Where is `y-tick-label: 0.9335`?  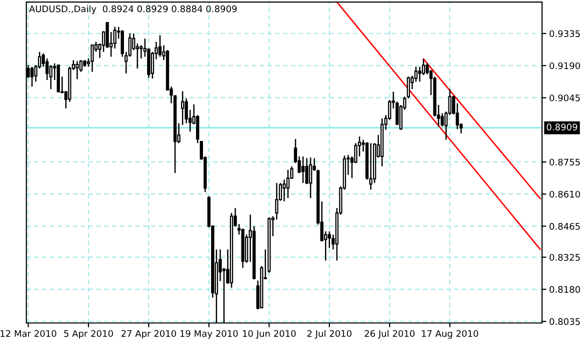
y-tick-label: 0.9335 is located at coordinates (565, 34).